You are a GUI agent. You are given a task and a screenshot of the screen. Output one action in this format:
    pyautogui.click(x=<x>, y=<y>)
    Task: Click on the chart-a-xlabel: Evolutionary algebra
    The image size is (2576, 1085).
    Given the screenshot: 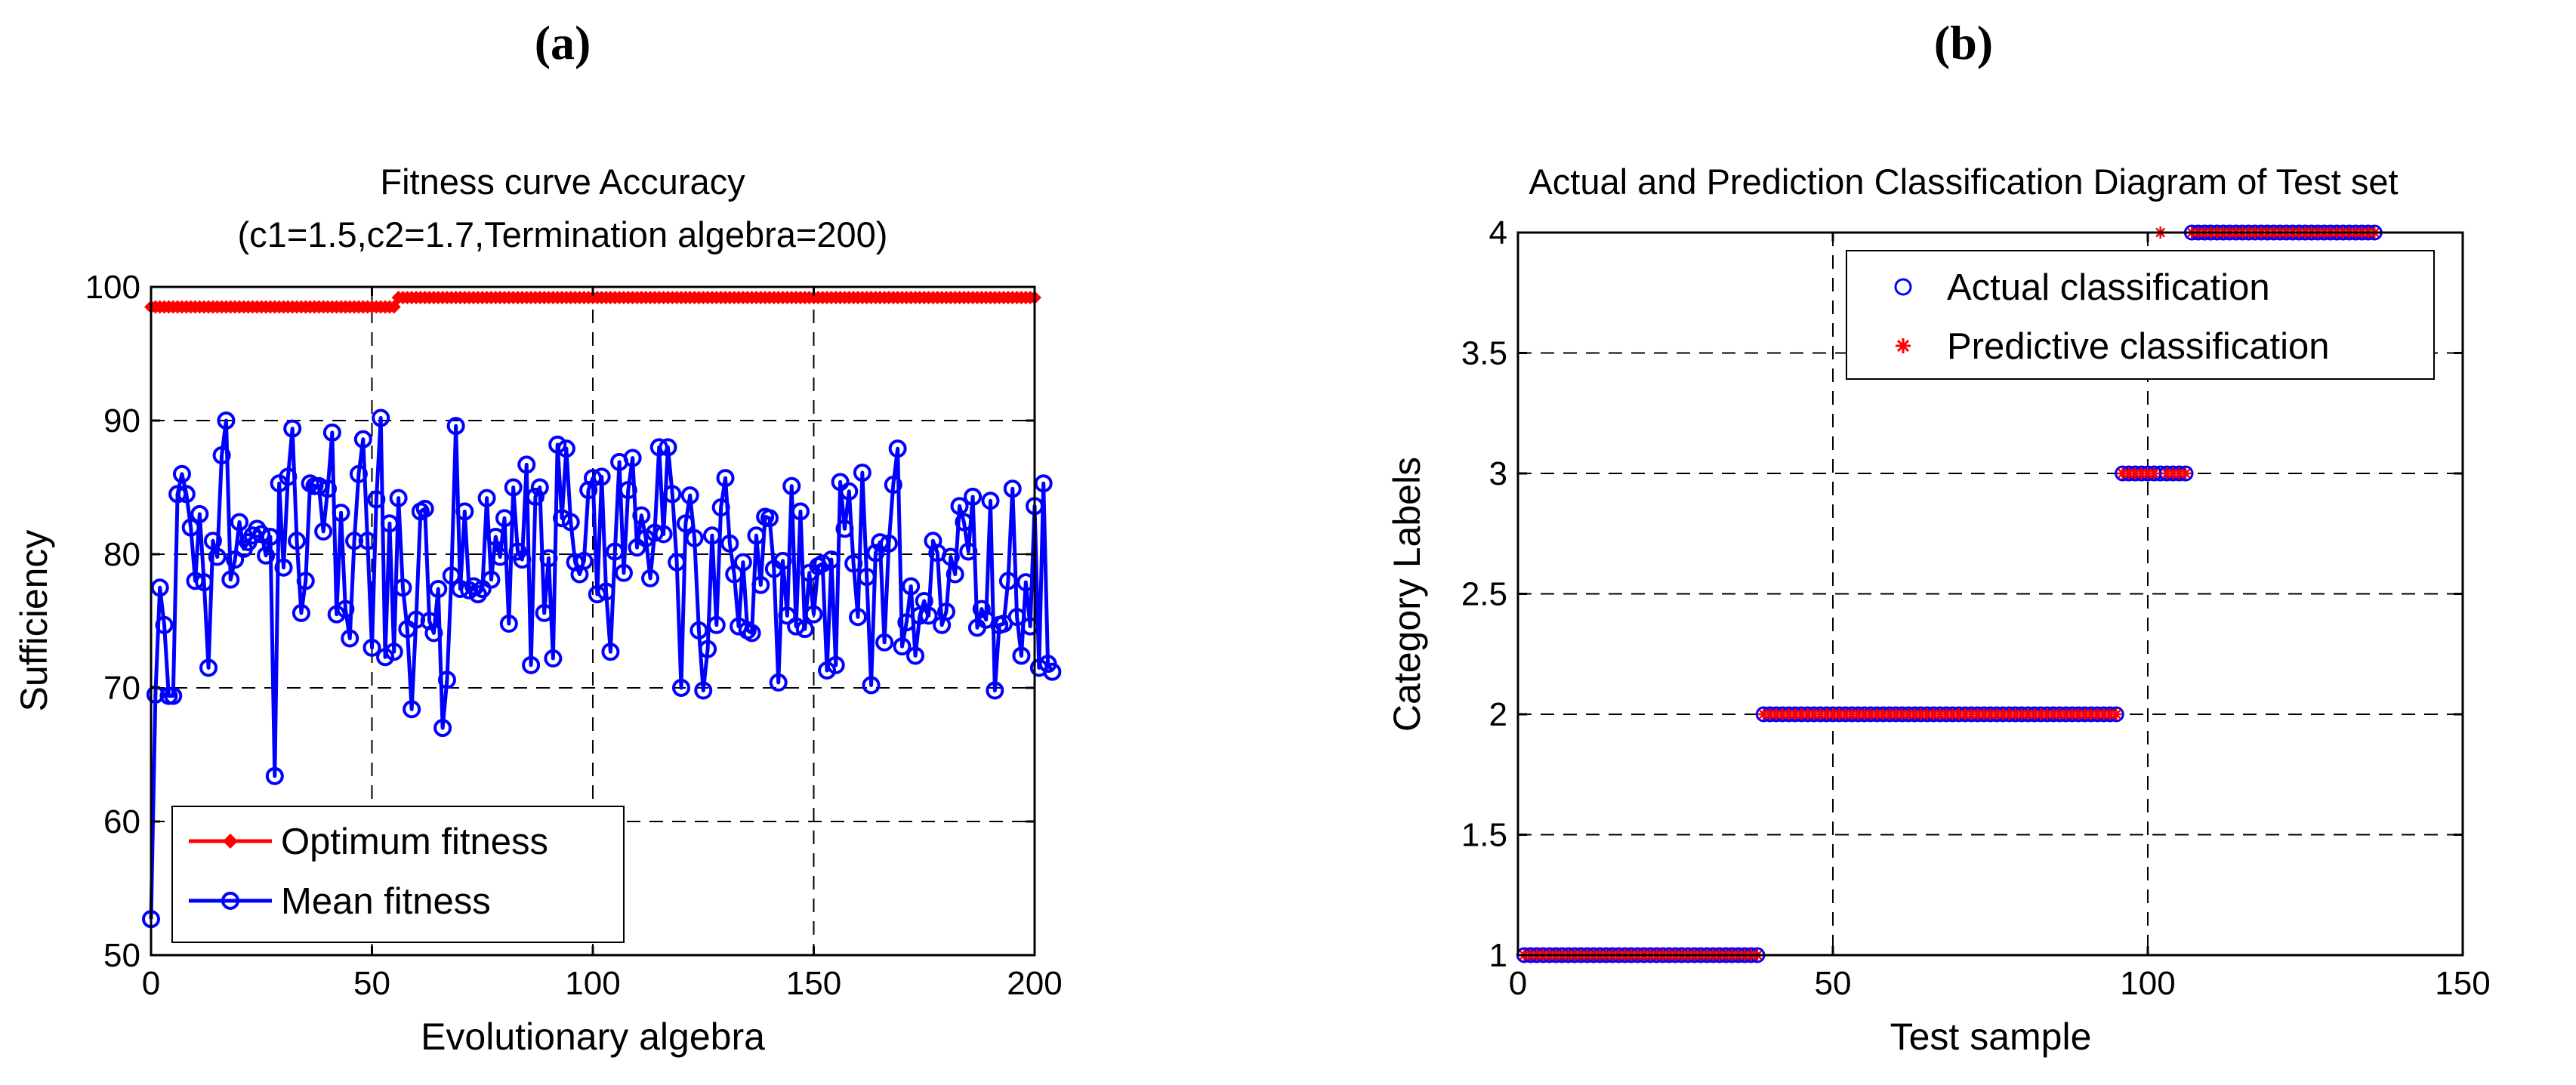 What is the action you would take?
    pyautogui.click(x=593, y=1037)
    